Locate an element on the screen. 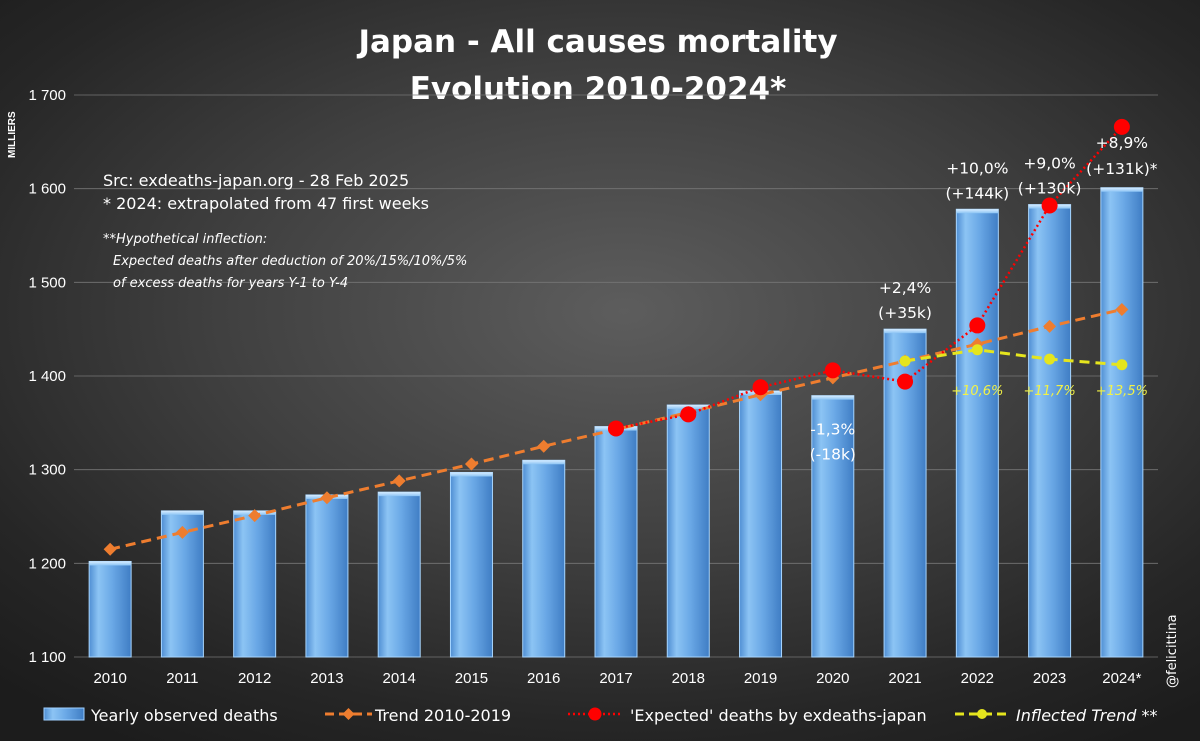  legend-expected-marker is located at coordinates (595, 714).